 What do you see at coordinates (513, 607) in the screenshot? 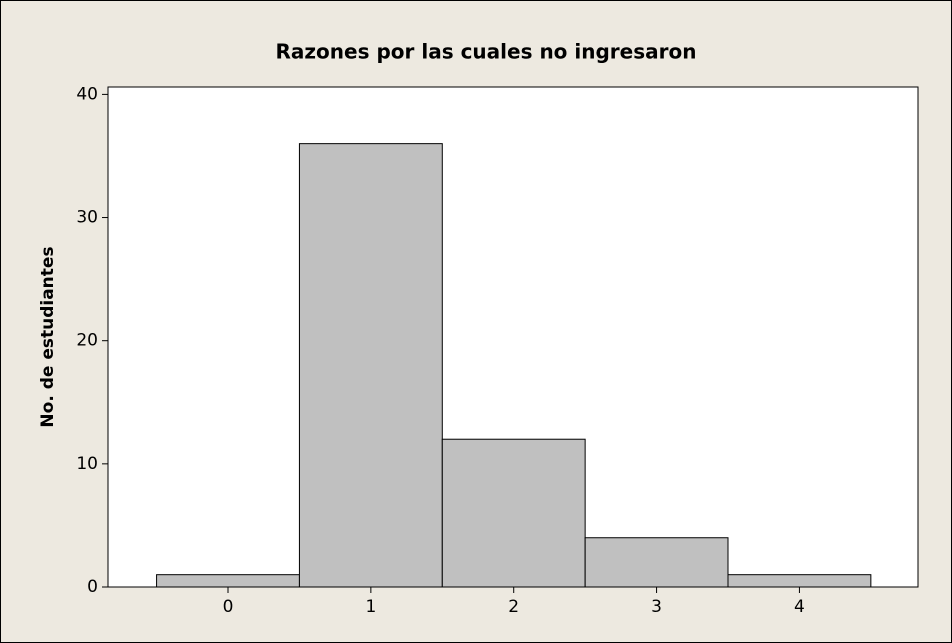
I see `x-tick-label: 2` at bounding box center [513, 607].